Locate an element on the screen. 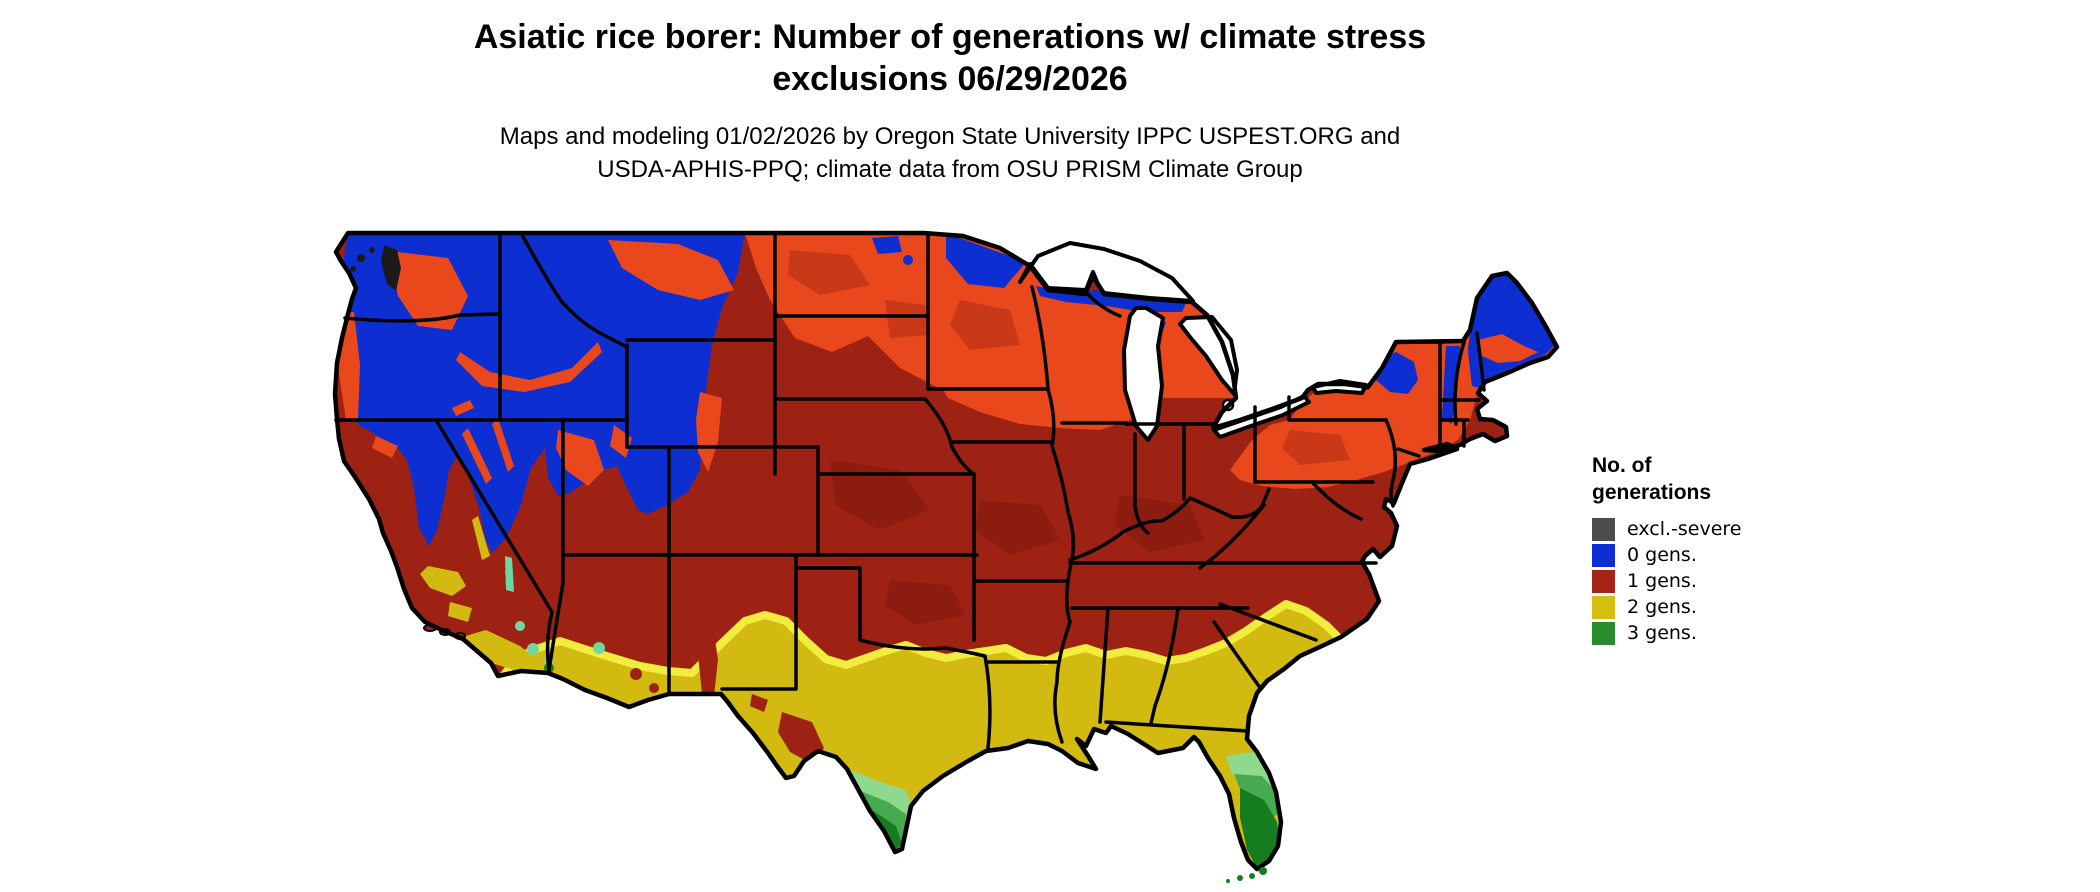  legend-label-0: excl.-severe is located at coordinates (1684, 529).